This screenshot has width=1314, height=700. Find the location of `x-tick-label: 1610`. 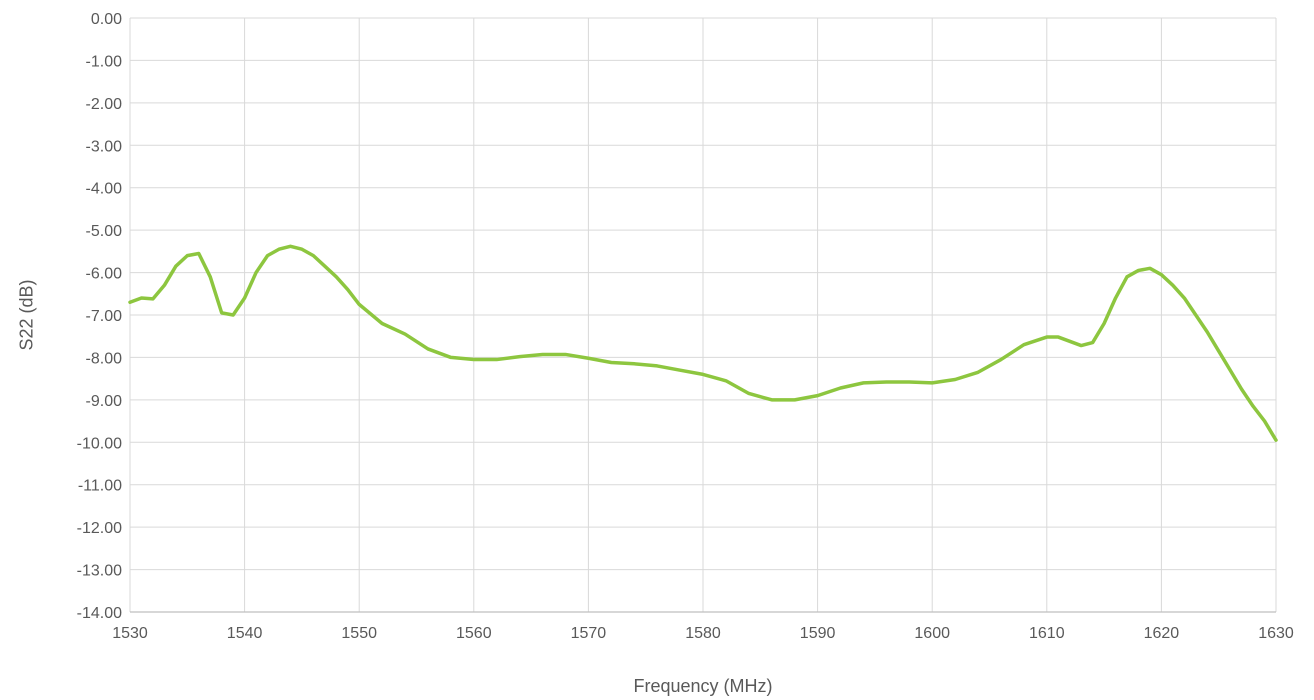

x-tick-label: 1610 is located at coordinates (1047, 633).